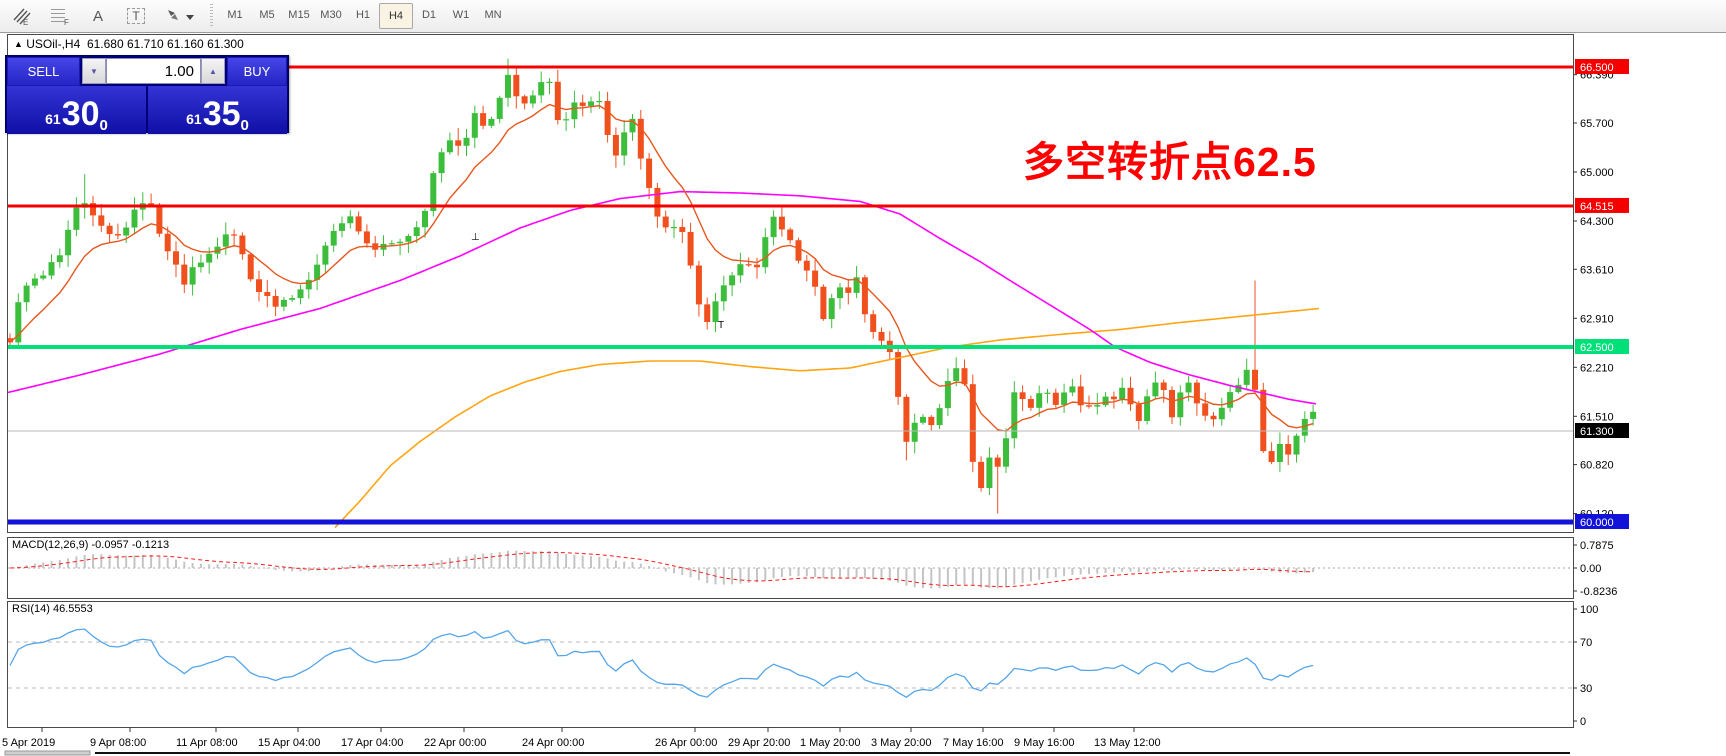  What do you see at coordinates (165, 44) in the screenshot?
I see `ohlc-values: 61.680 61.710 61.160 61.300` at bounding box center [165, 44].